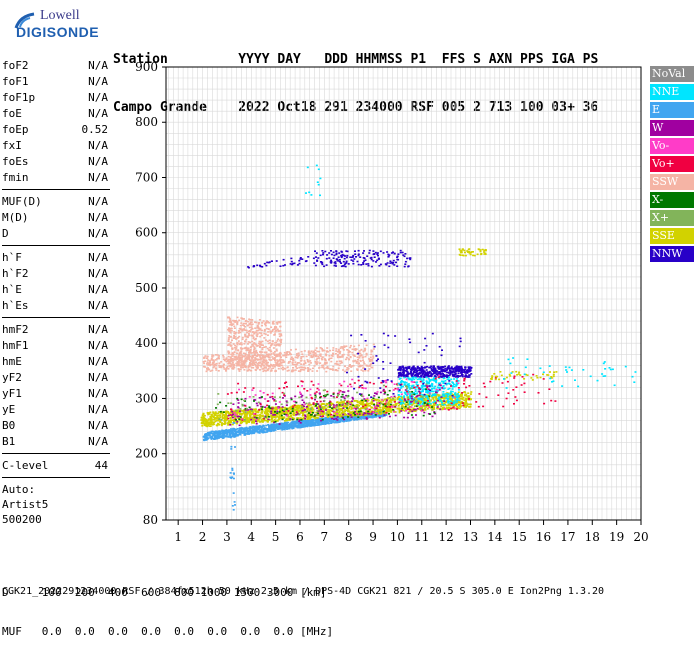 The height and width of the screenshot is (651, 700). I want to click on x-tick-label: 12, so click(445, 537).